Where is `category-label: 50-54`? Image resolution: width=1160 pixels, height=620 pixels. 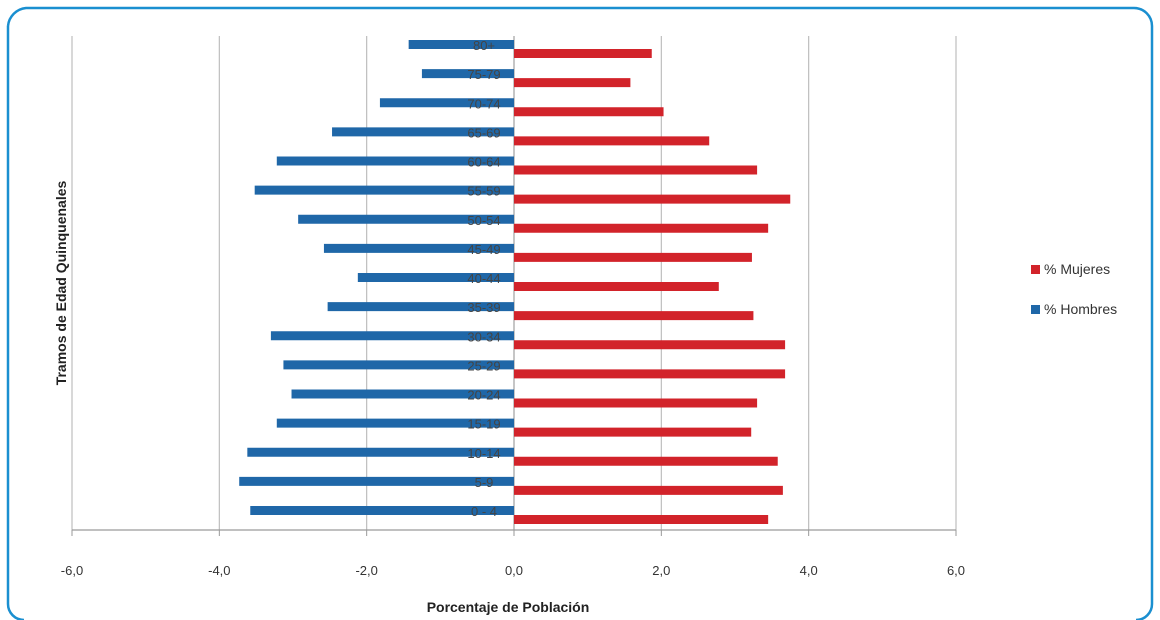
category-label: 50-54 is located at coordinates (483, 220).